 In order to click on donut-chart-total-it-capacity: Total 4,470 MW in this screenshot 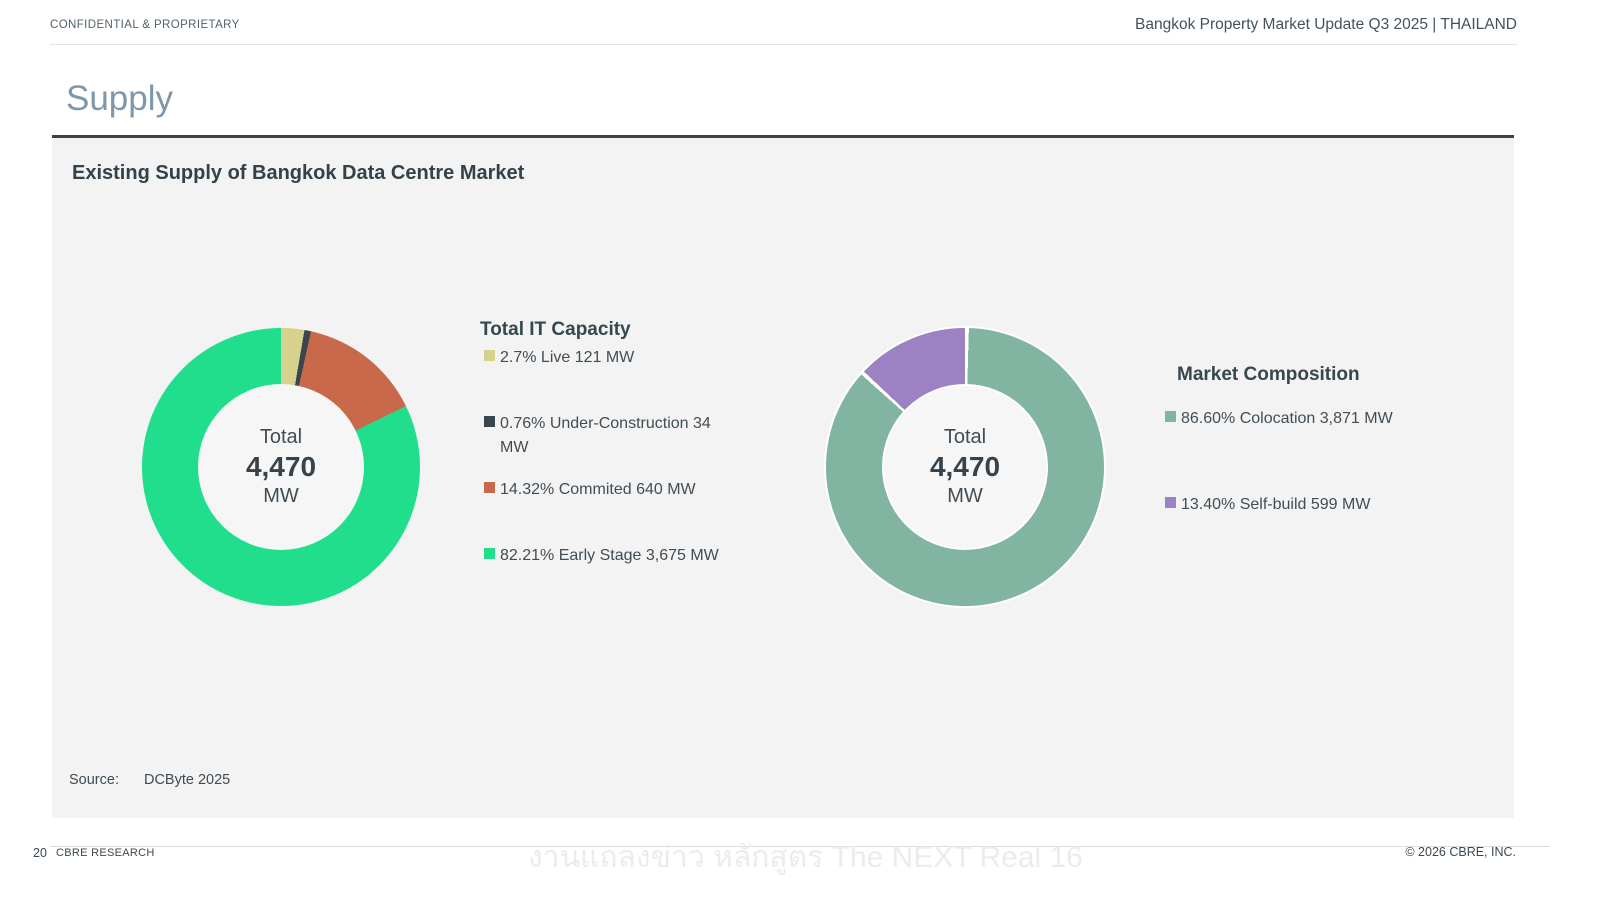, I will do `click(281, 467)`.